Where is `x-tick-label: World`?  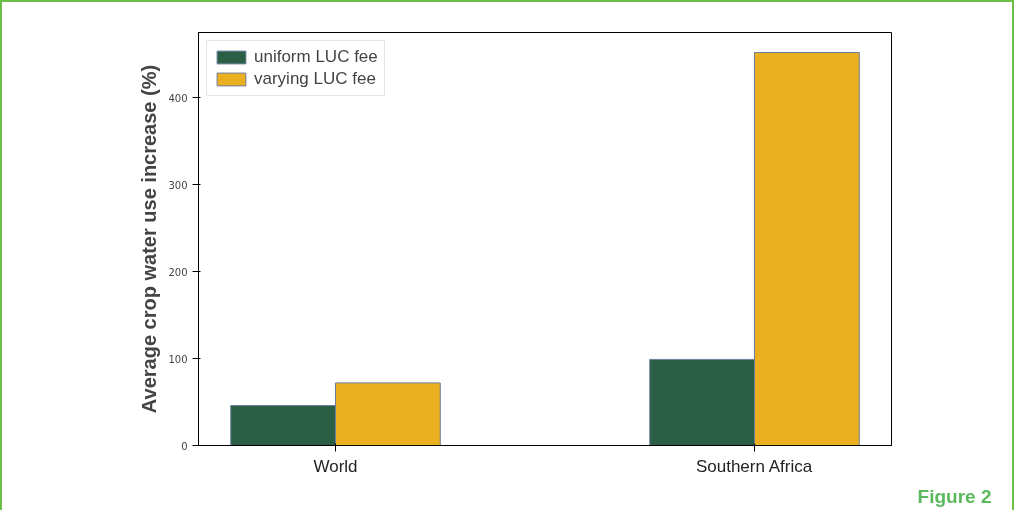 x-tick-label: World is located at coordinates (335, 466).